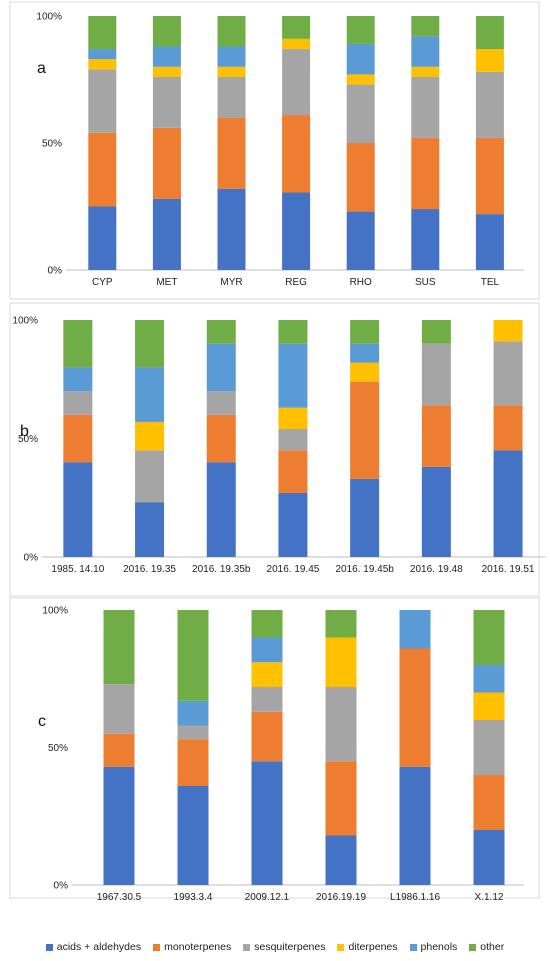 The width and height of the screenshot is (550, 961). I want to click on legend-item-monoterpenes: monoterpenes, so click(192, 947).